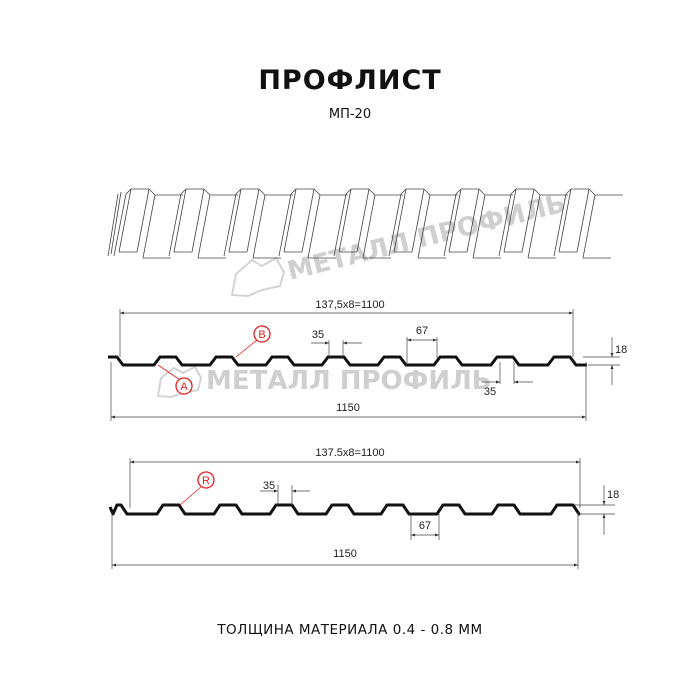 Image resolution: width=700 pixels, height=700 pixels. Describe the element at coordinates (350, 114) in the screenshot. I see `model-subtitle: МП-20` at that location.